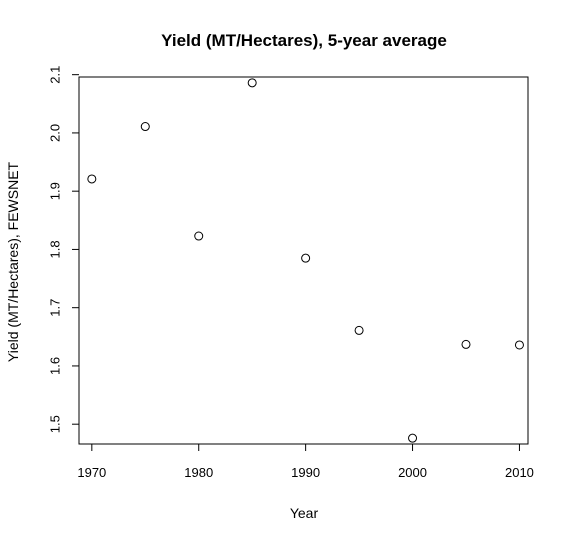  What do you see at coordinates (55, 249) in the screenshot?
I see `y-tick-label: 1.8` at bounding box center [55, 249].